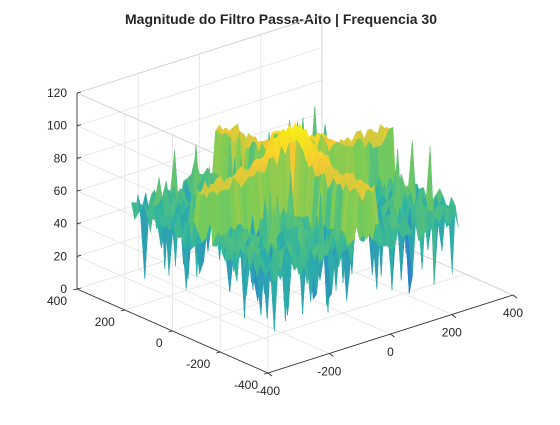 This screenshot has height=425, width=560. Describe the element at coordinates (452, 333) in the screenshot. I see `x-tick-label: 200` at that location.